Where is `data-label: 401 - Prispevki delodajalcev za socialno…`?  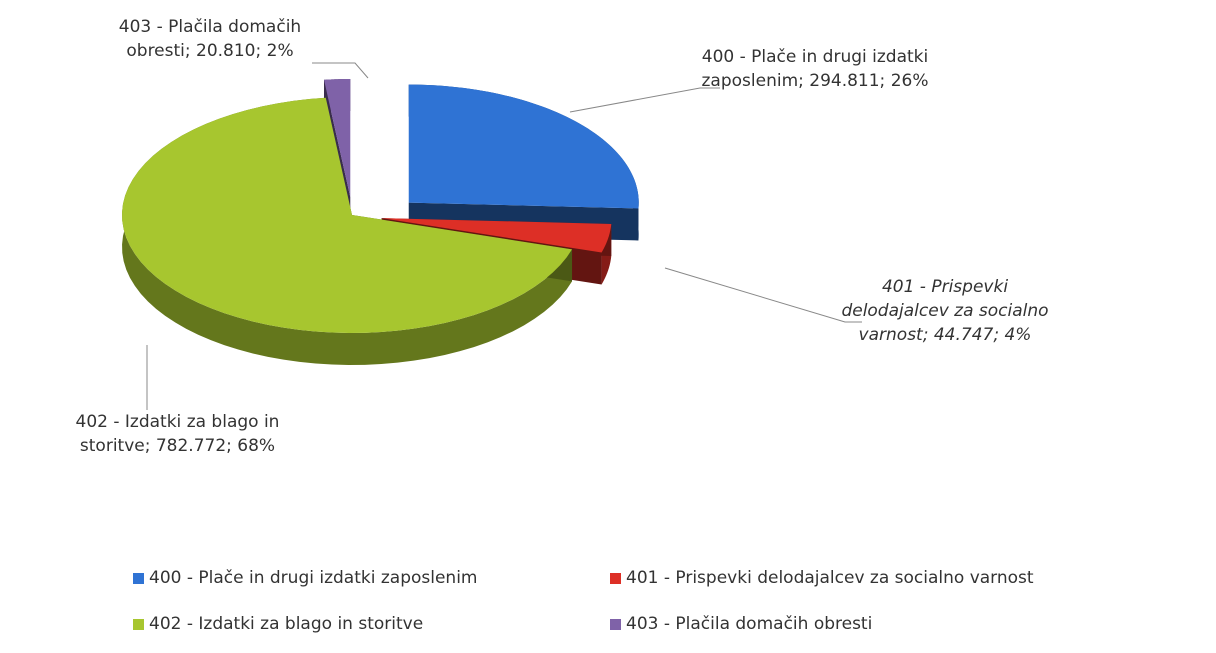 data-label: 401 - Prispevki delodajalcev za socialno… is located at coordinates (945, 311).